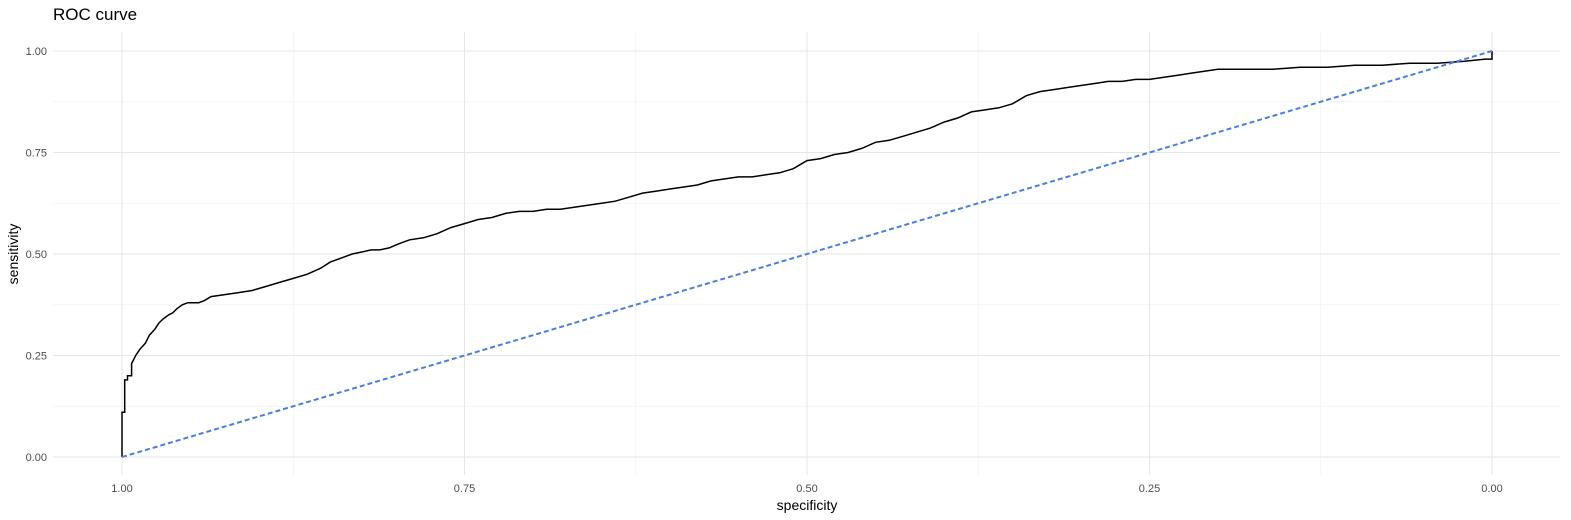  I want to click on x-tick-label: 1.00, so click(121, 489).